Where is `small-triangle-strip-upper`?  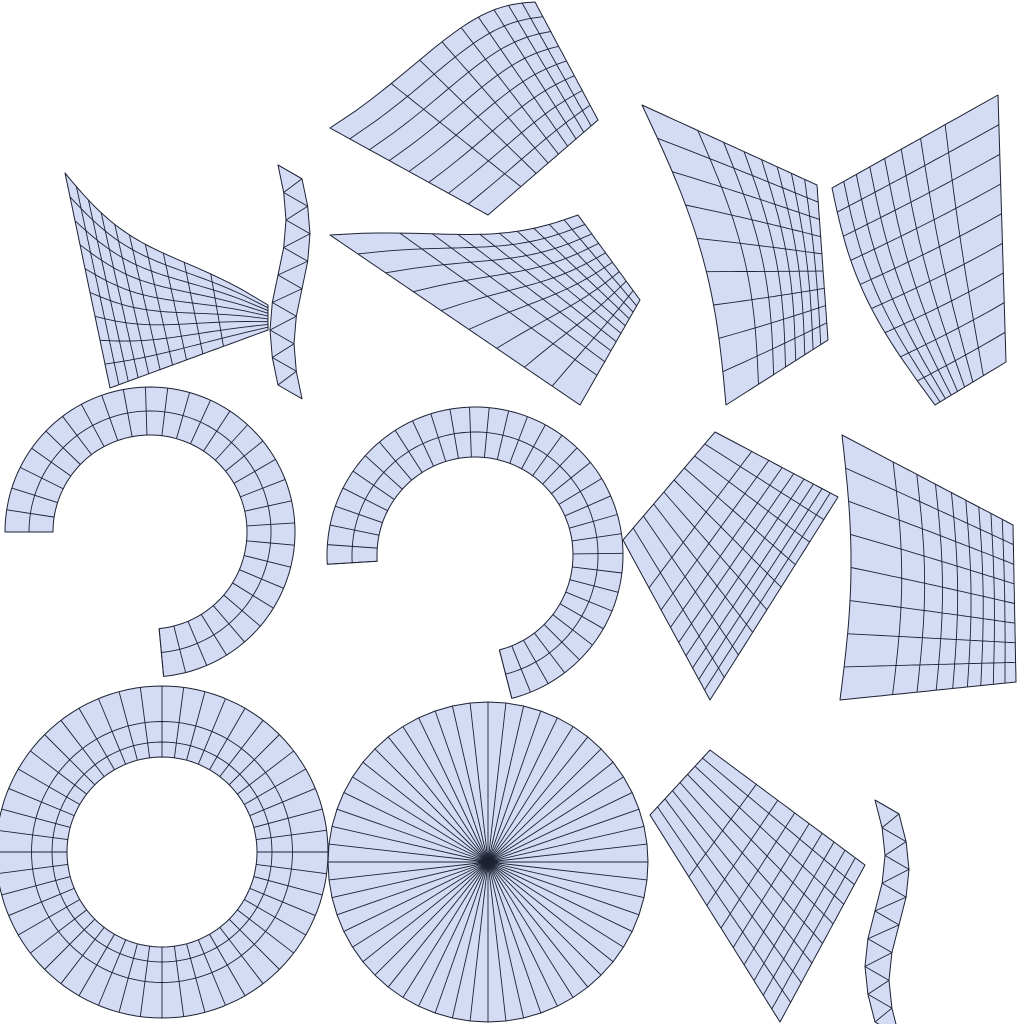
small-triangle-strip-upper is located at coordinates (290, 282).